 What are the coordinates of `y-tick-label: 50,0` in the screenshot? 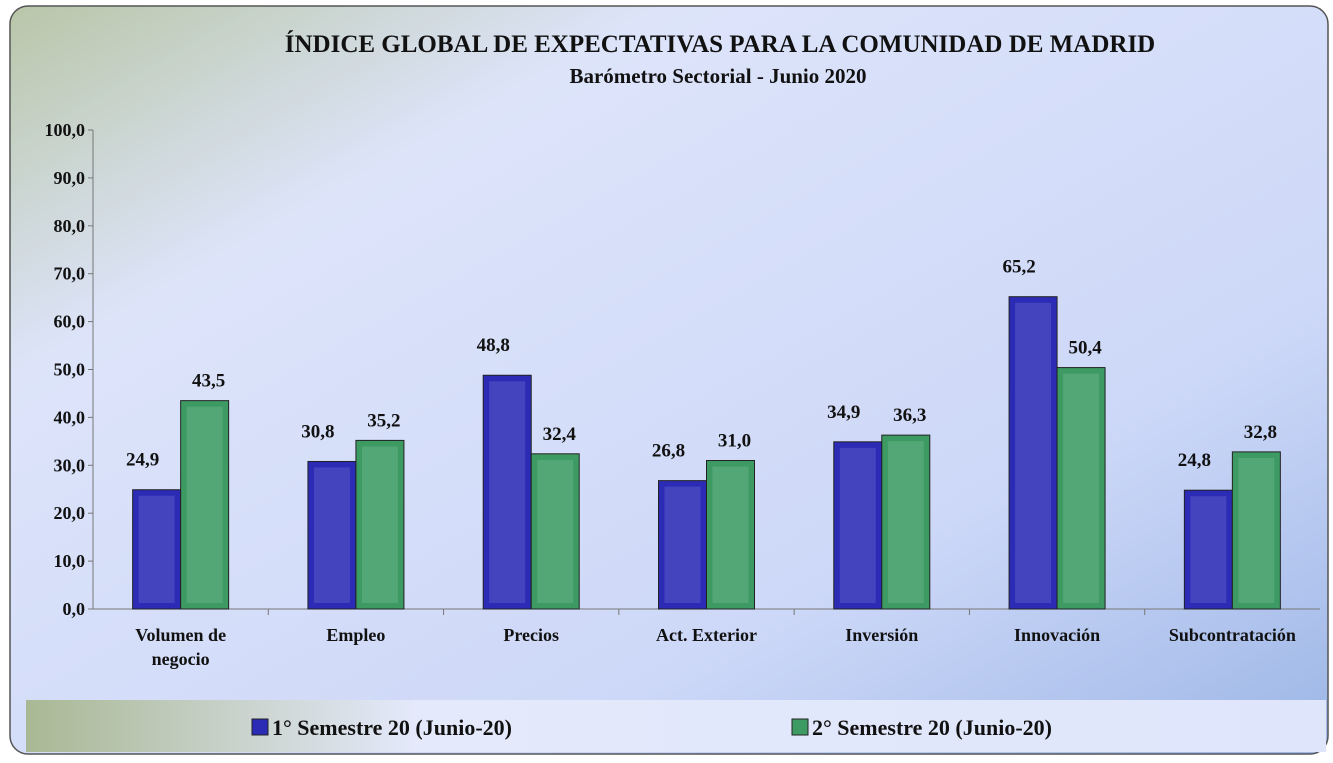 It's located at (70, 370).